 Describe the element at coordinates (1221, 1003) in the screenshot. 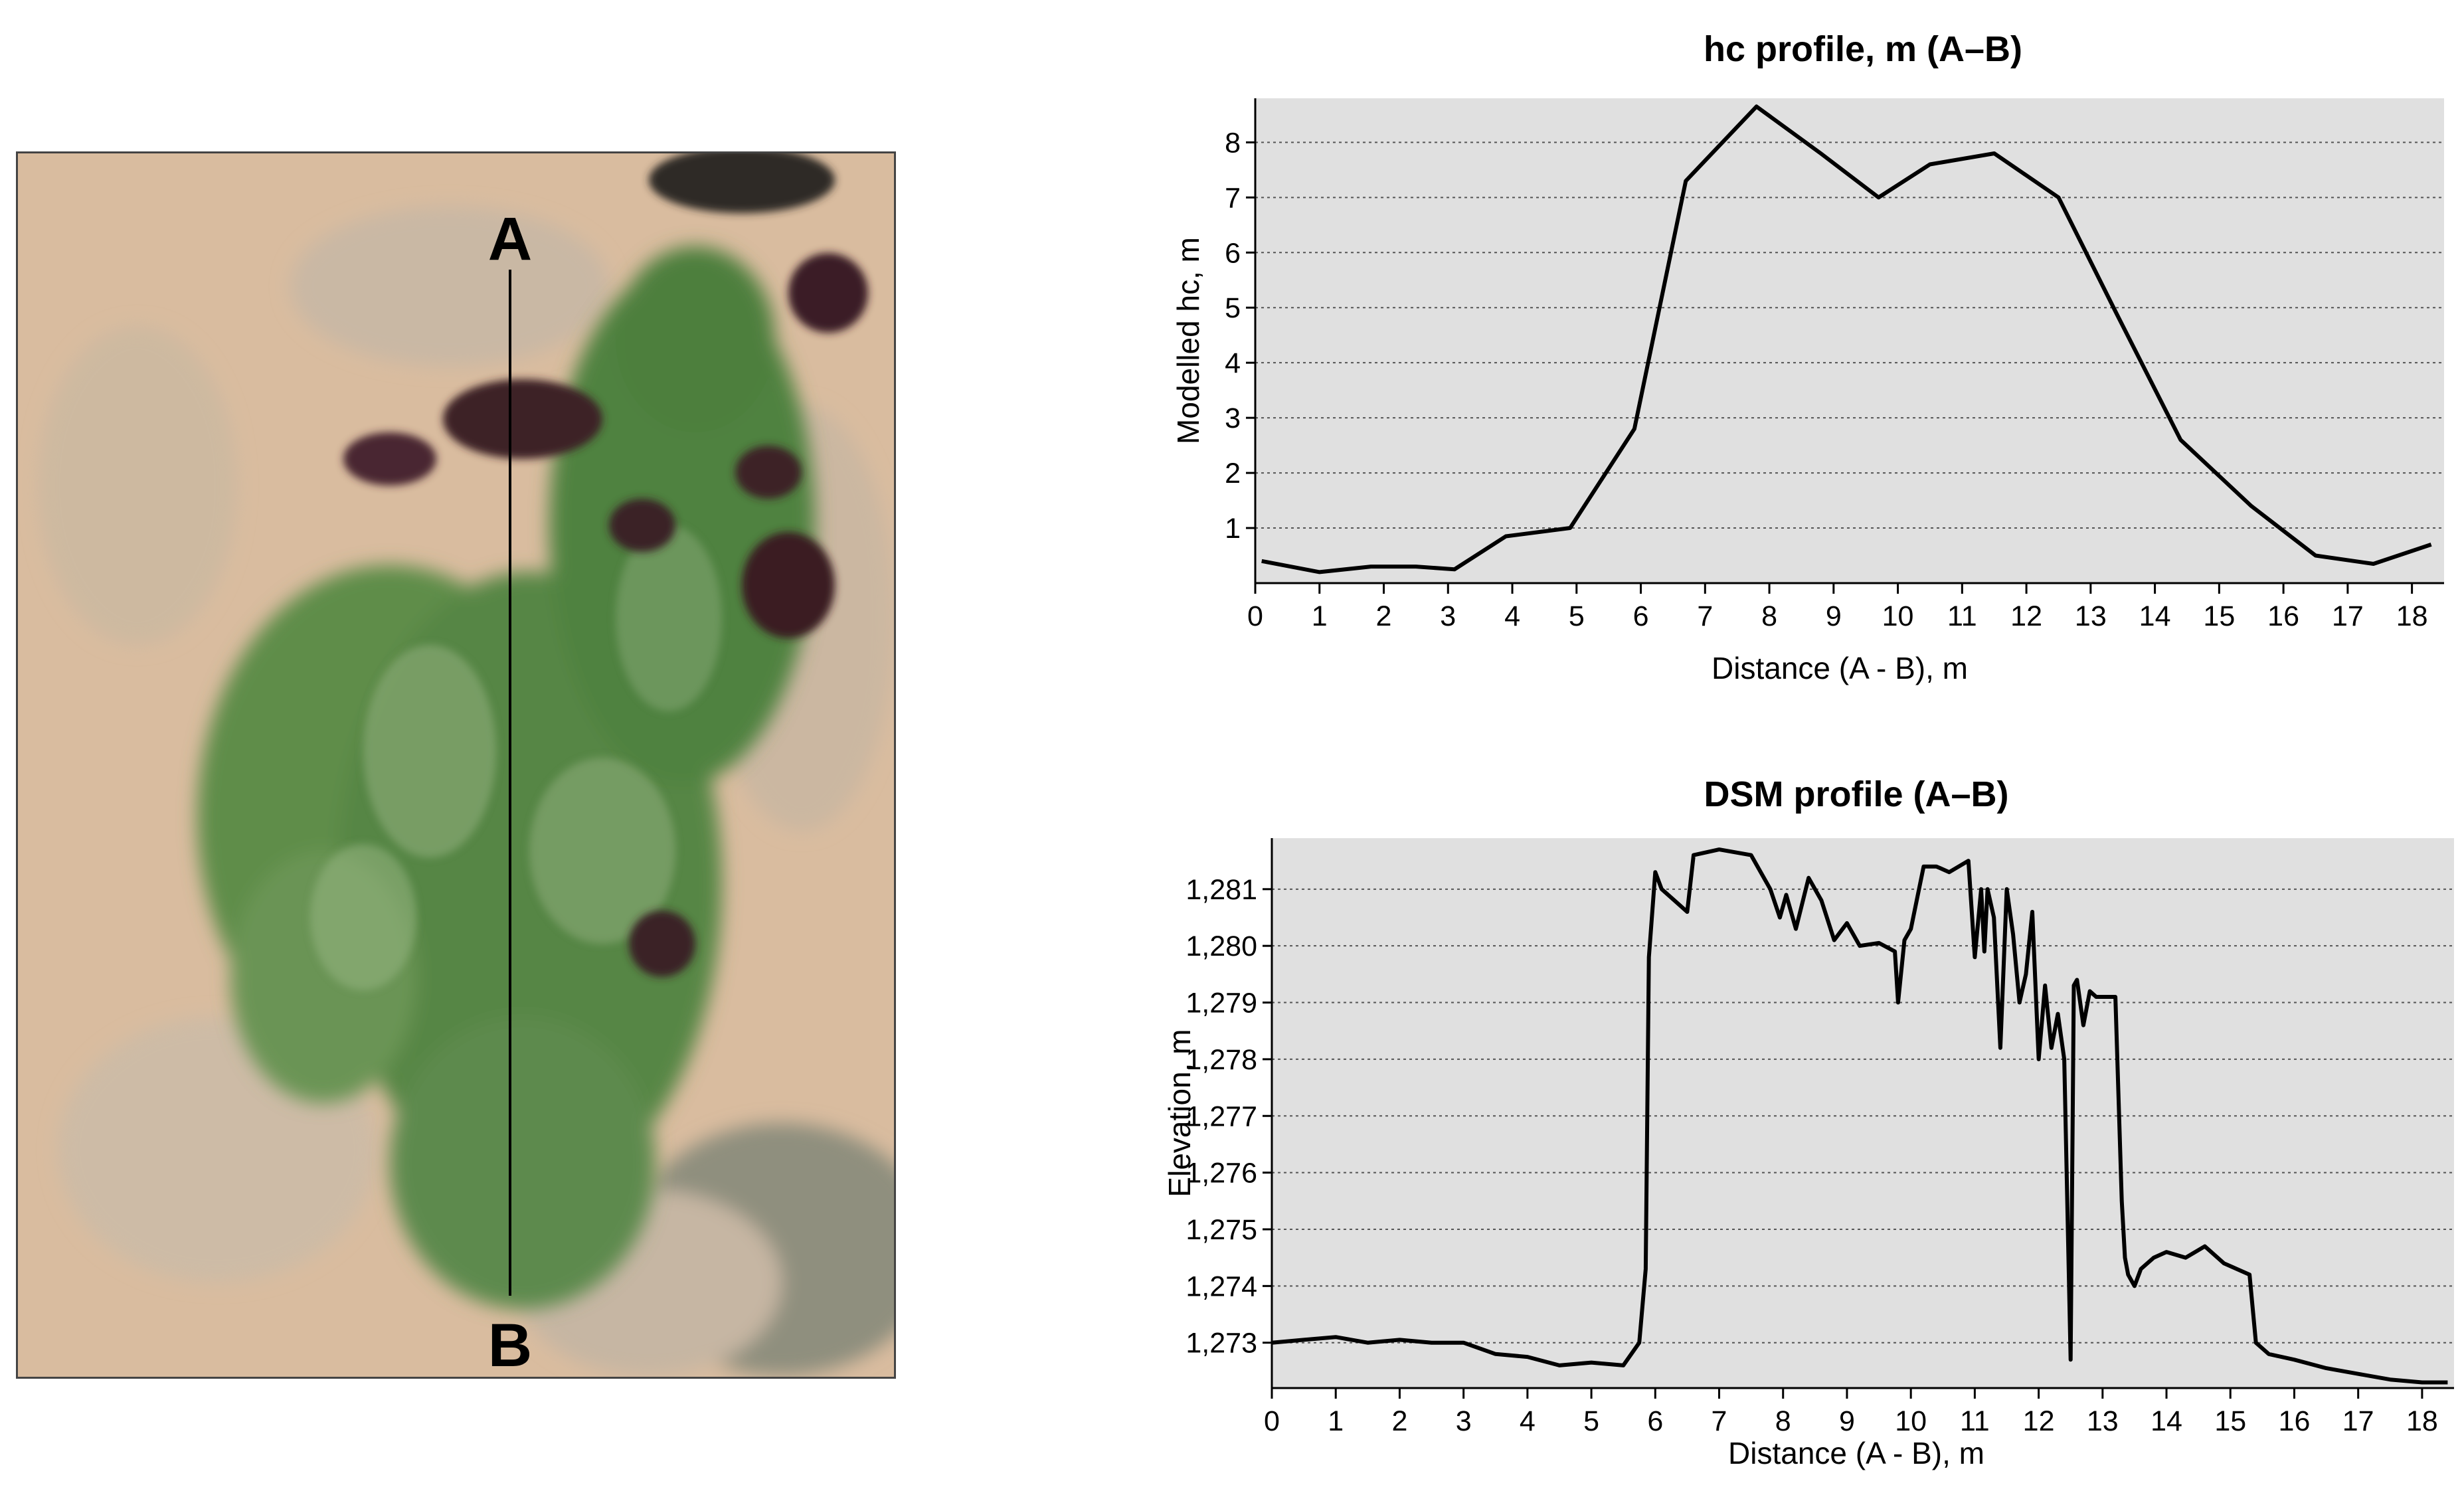

I see `dsm-y-tick-label: 1,279` at that location.